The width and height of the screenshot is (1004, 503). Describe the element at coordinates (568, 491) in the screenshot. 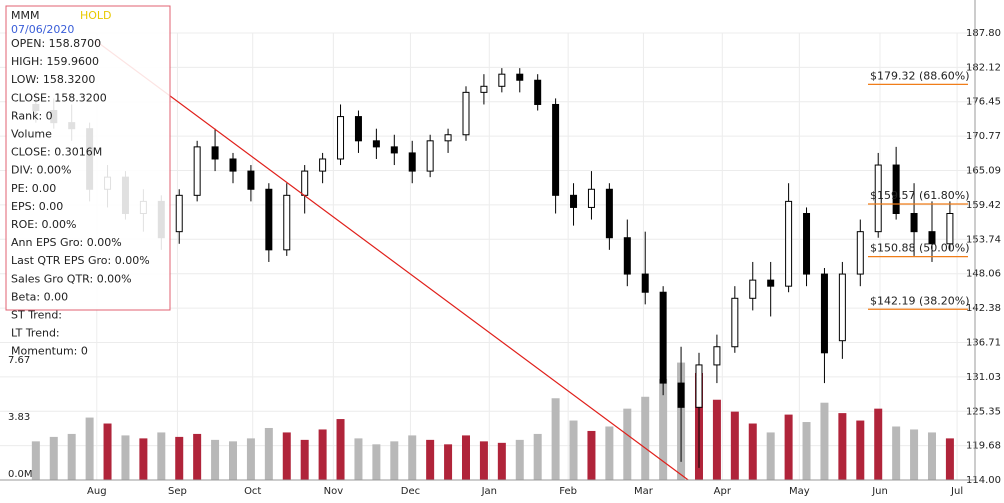

I see `x-tick-label: Feb` at that location.